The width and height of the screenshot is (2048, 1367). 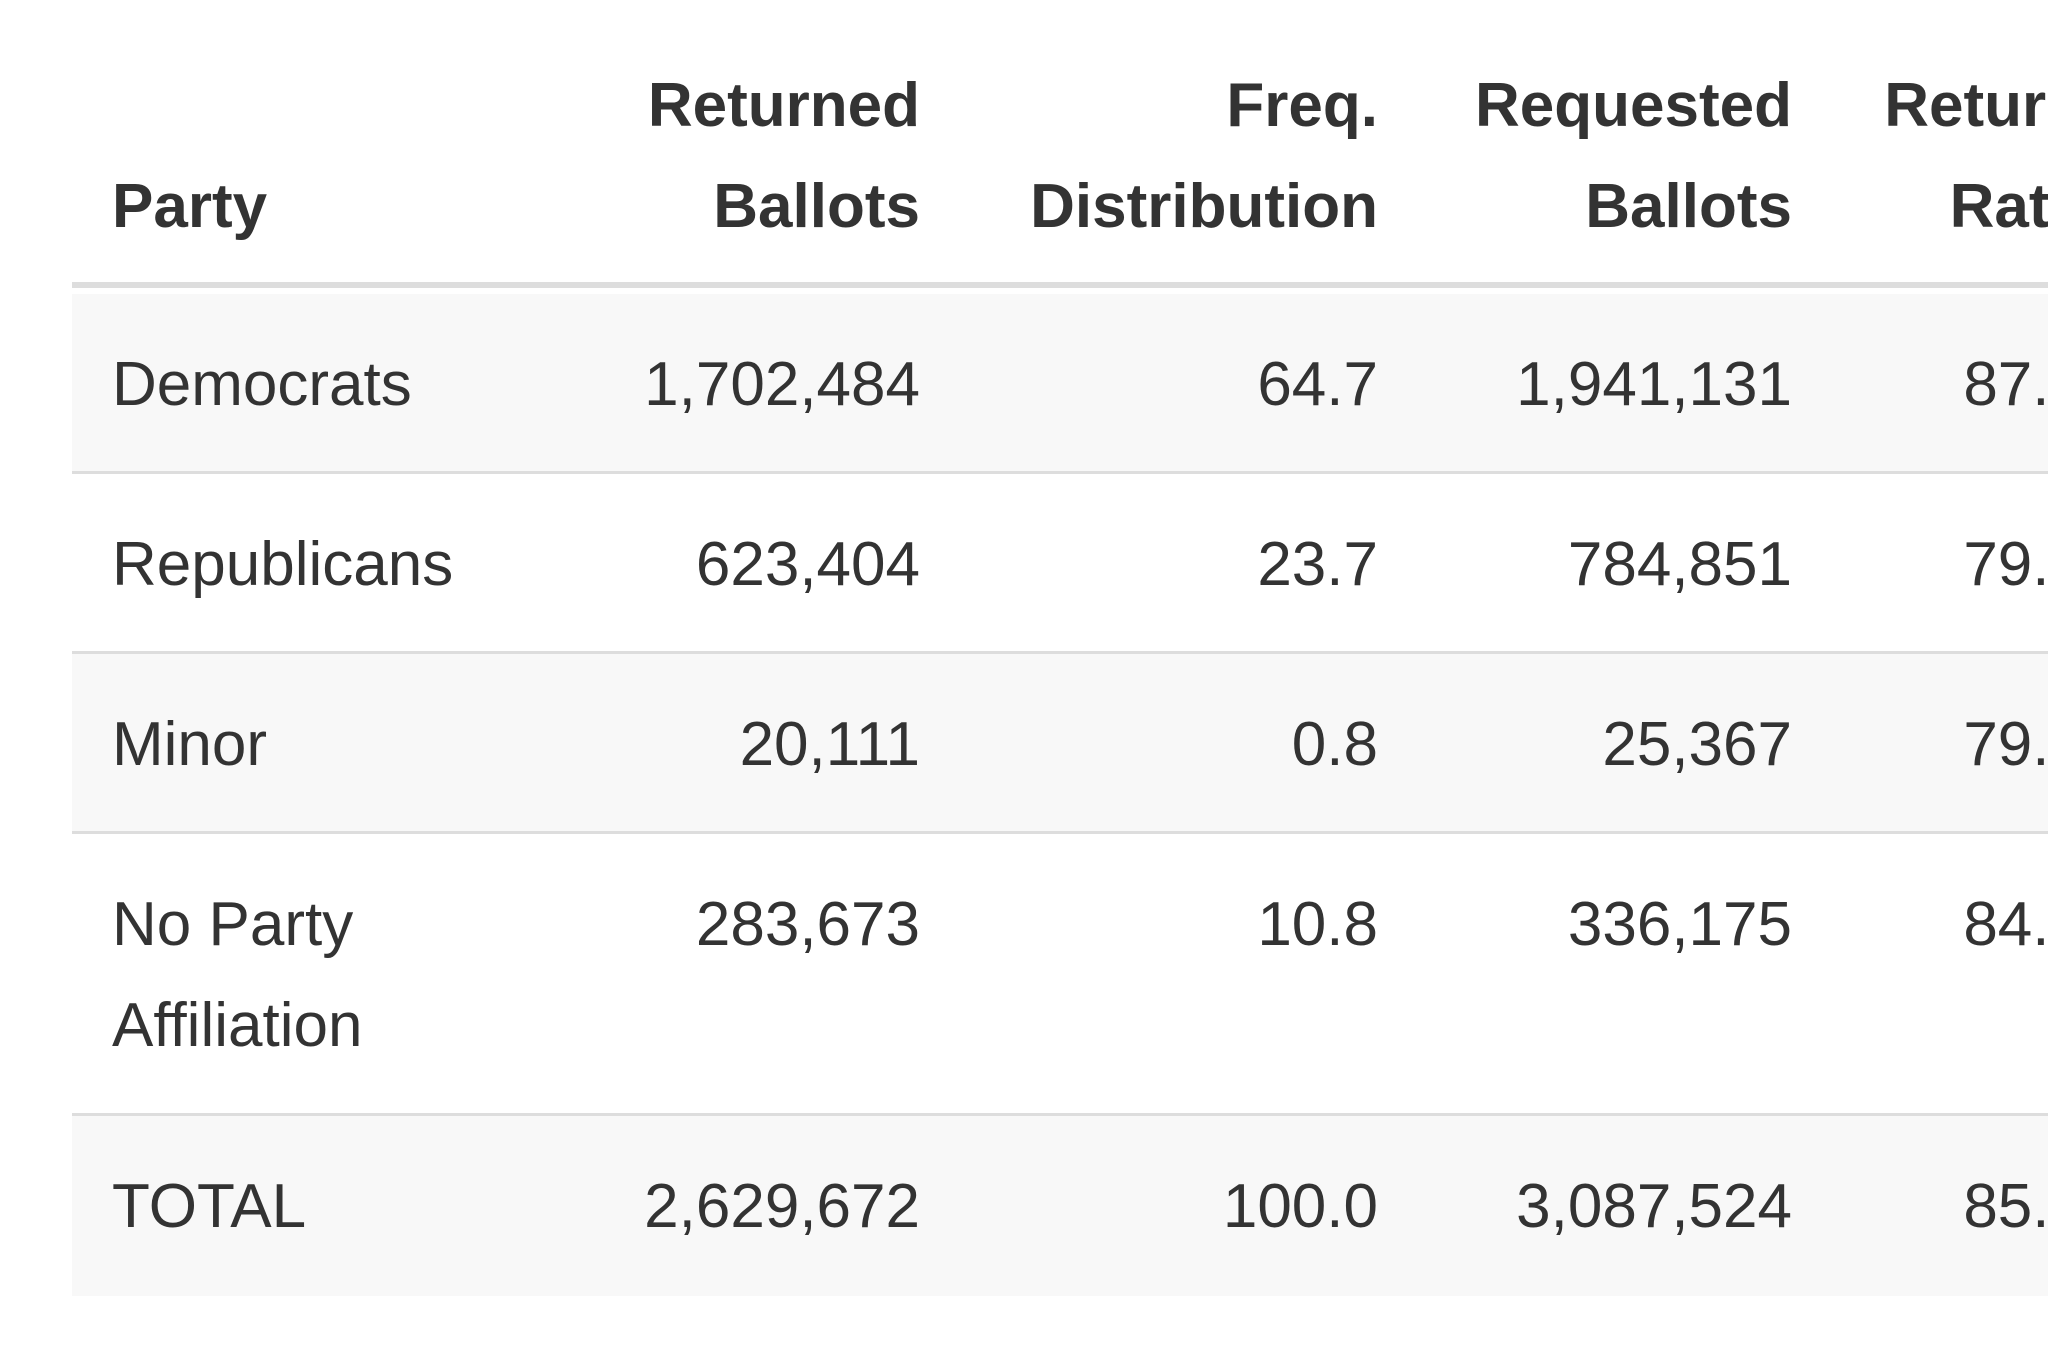 What do you see at coordinates (237, 975) in the screenshot?
I see `cell-party: No Party Affiliation` at bounding box center [237, 975].